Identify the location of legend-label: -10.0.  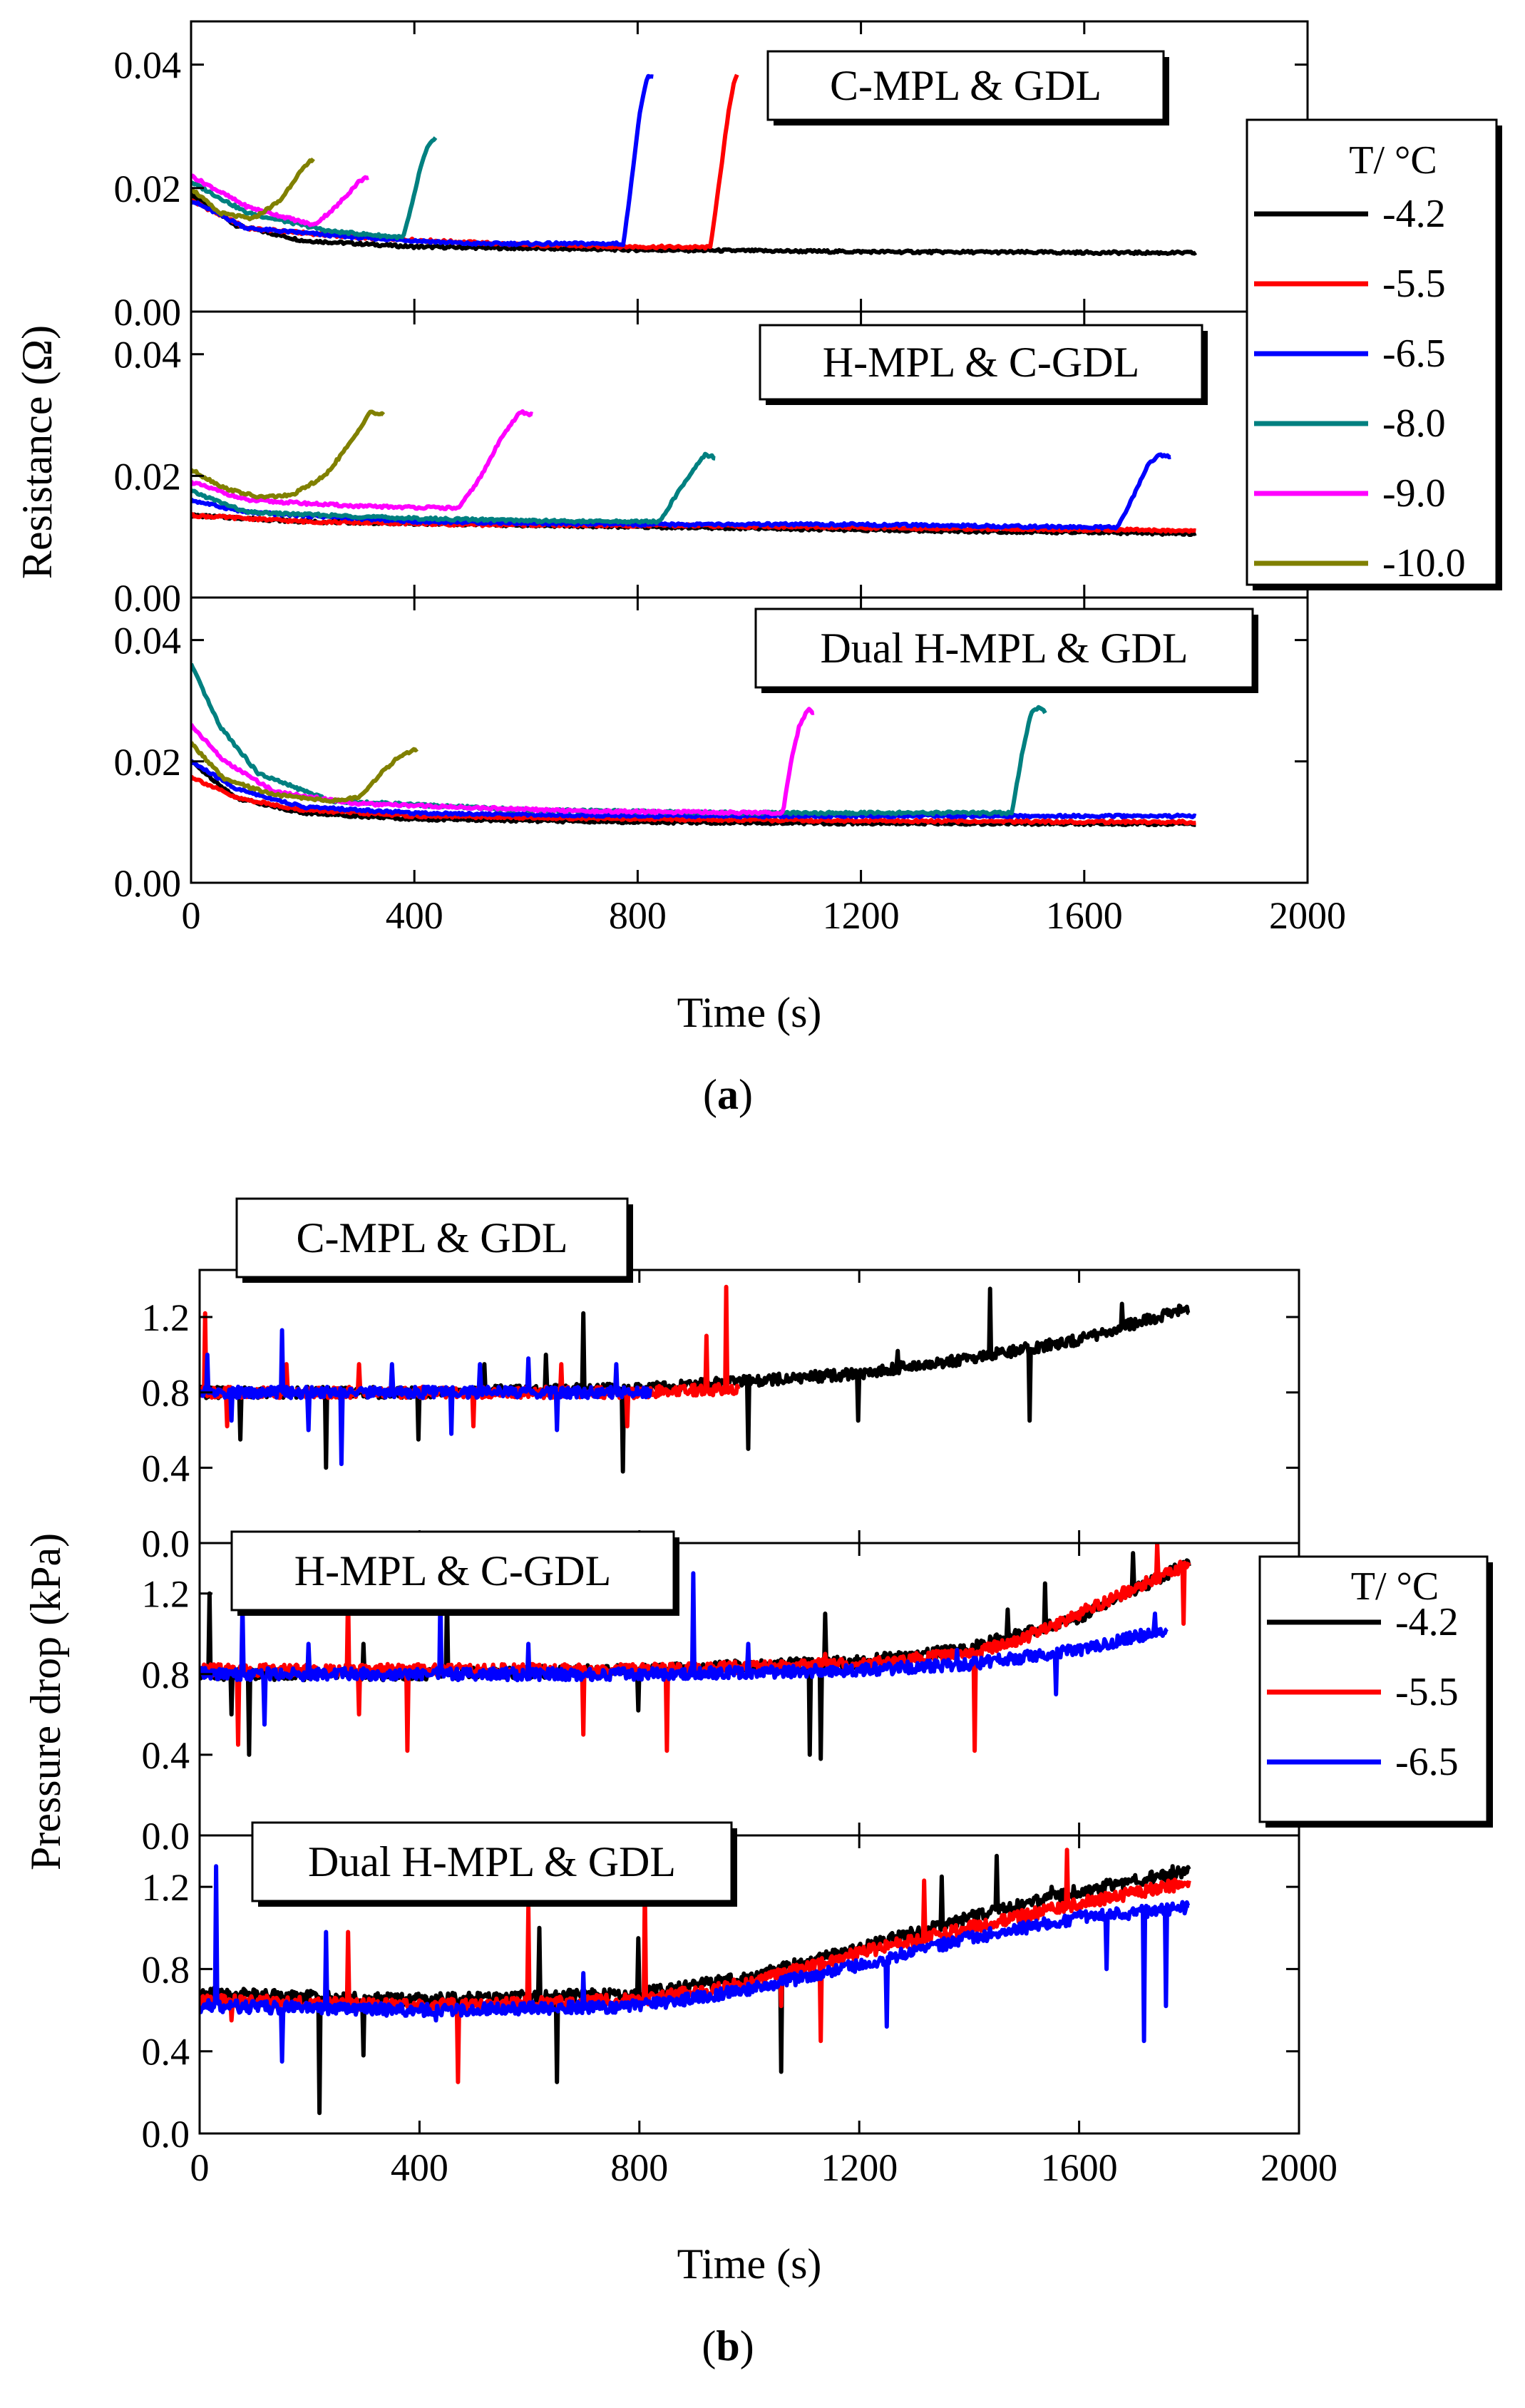
(1424, 563).